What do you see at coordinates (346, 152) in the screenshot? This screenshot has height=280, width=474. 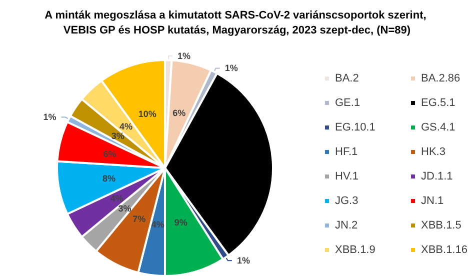 I see `legend-label: HF.1` at bounding box center [346, 152].